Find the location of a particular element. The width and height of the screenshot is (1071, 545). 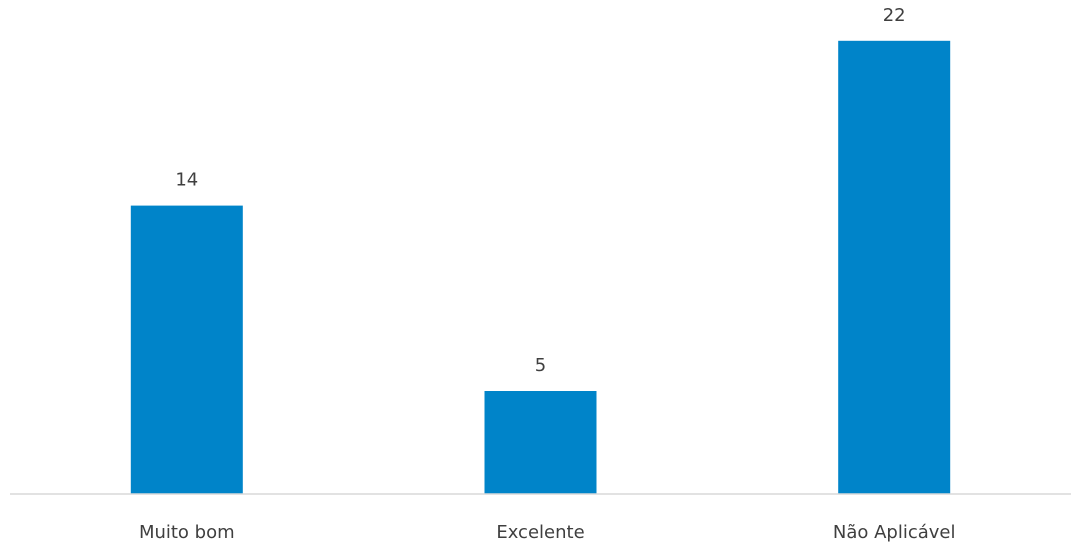

data-label-0: 14 is located at coordinates (186, 180).